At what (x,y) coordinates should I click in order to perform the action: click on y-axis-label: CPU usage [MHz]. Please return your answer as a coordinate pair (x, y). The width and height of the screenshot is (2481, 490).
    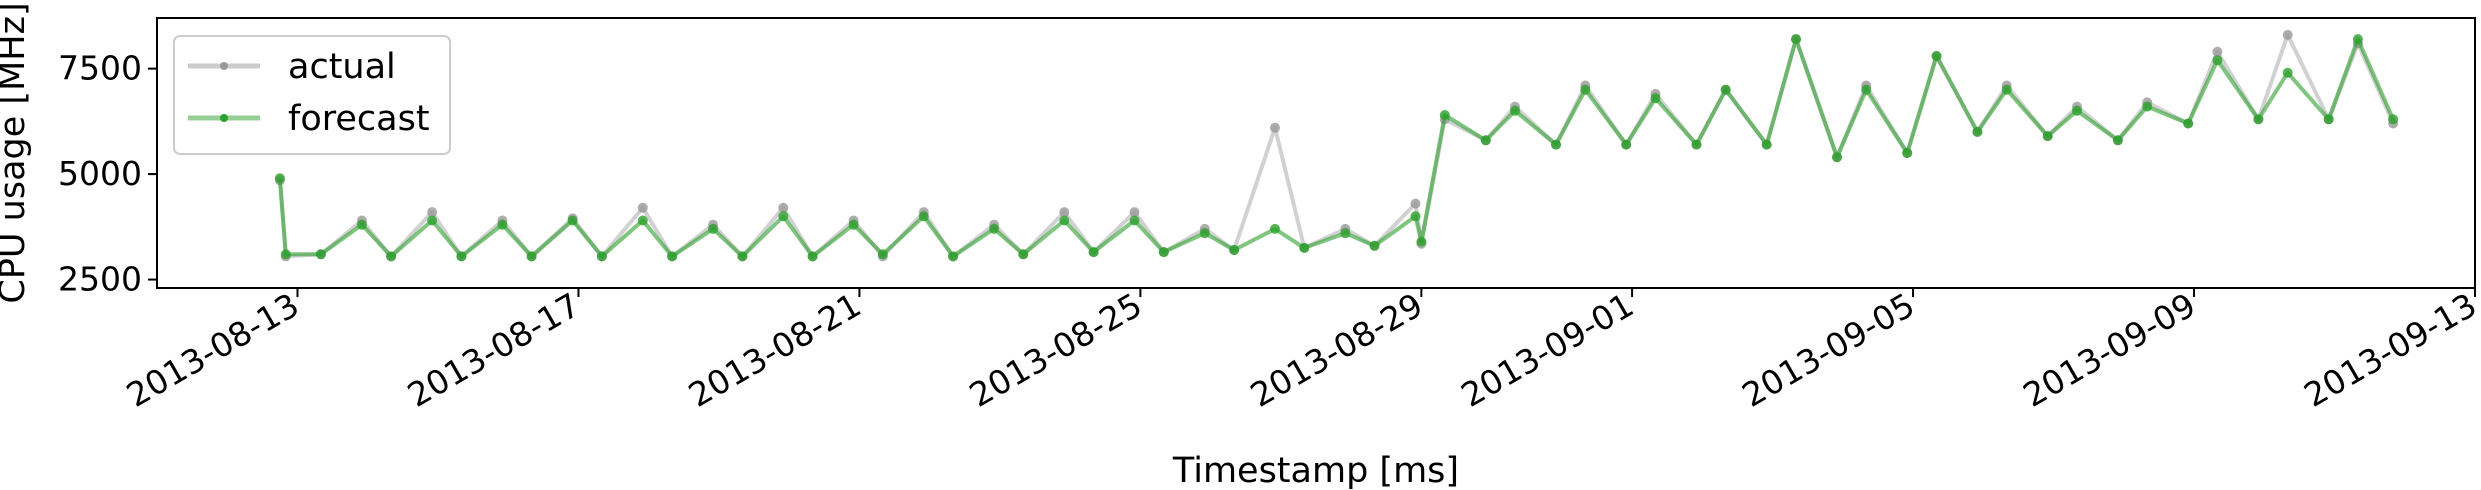
    Looking at the image, I should click on (16, 152).